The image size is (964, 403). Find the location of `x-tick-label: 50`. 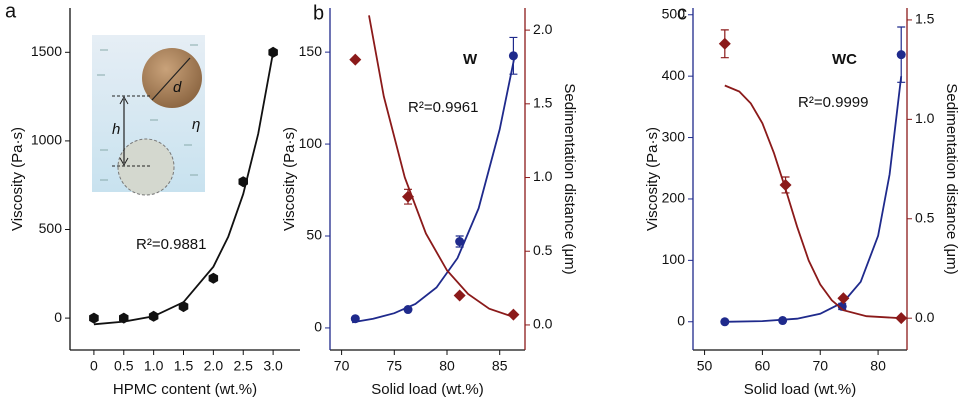

x-tick-label: 50 is located at coordinates (705, 366).